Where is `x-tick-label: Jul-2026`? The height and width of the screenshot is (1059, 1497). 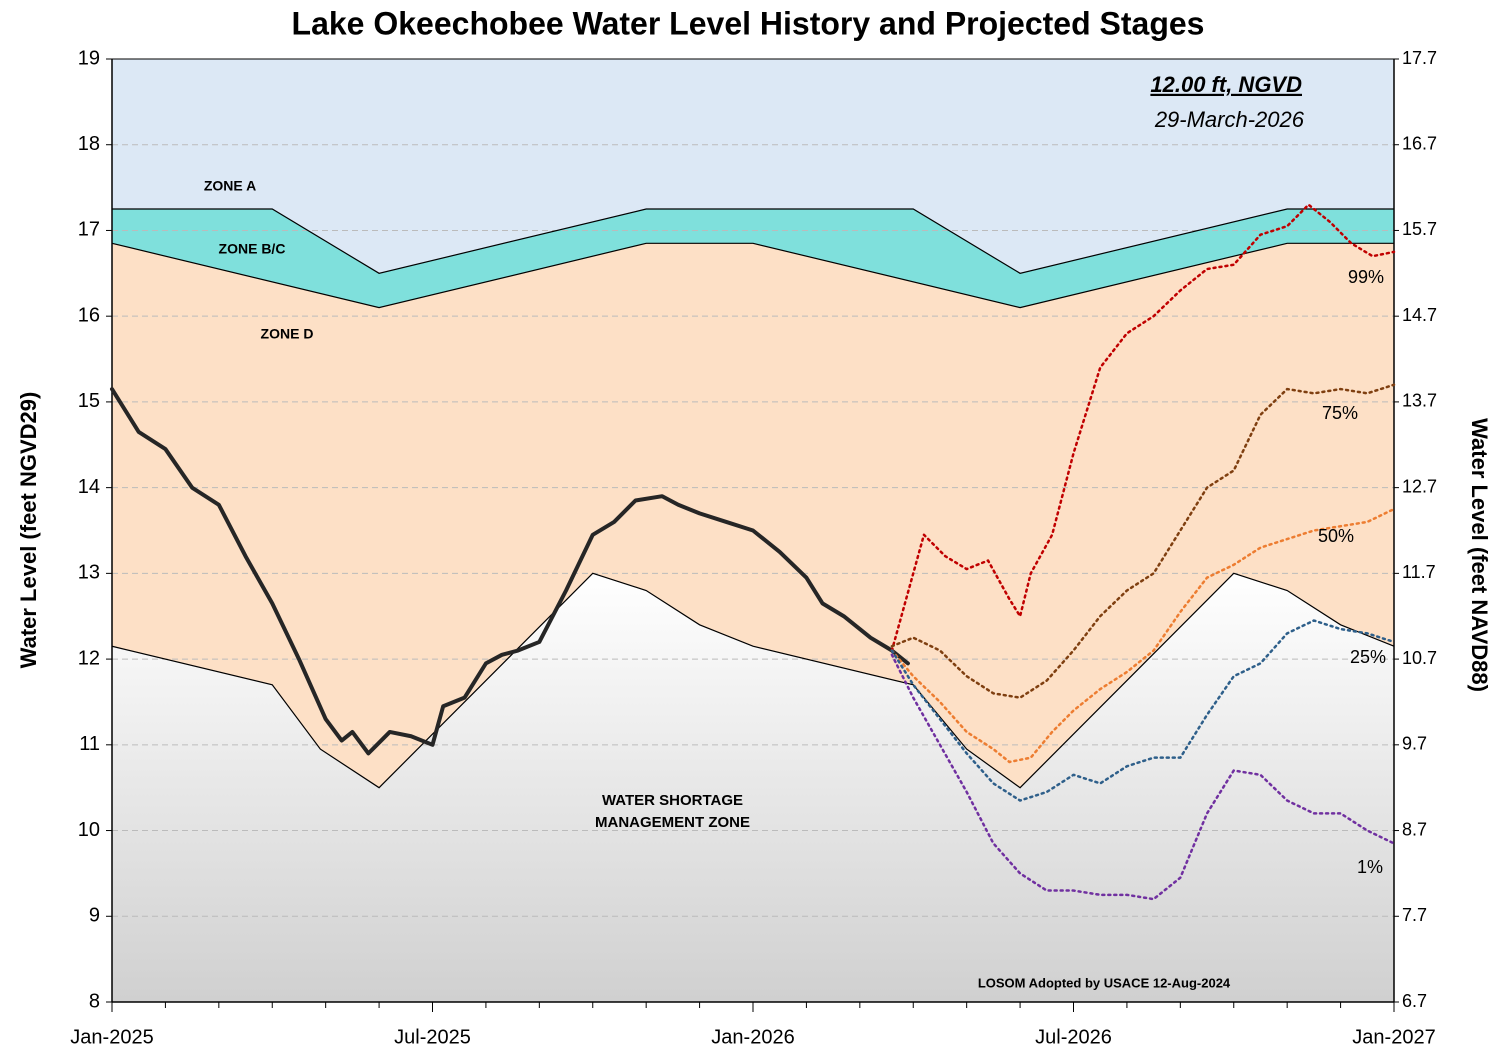
x-tick-label: Jul-2026 is located at coordinates (1073, 1037).